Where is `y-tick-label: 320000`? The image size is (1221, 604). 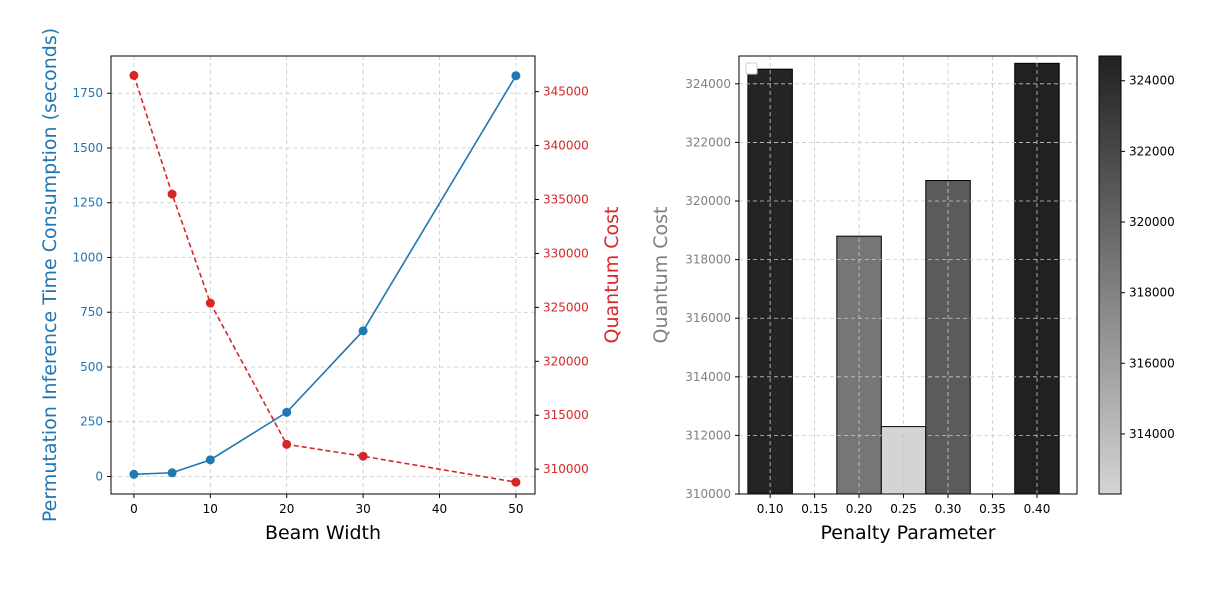 y-tick-label: 320000 is located at coordinates (708, 201).